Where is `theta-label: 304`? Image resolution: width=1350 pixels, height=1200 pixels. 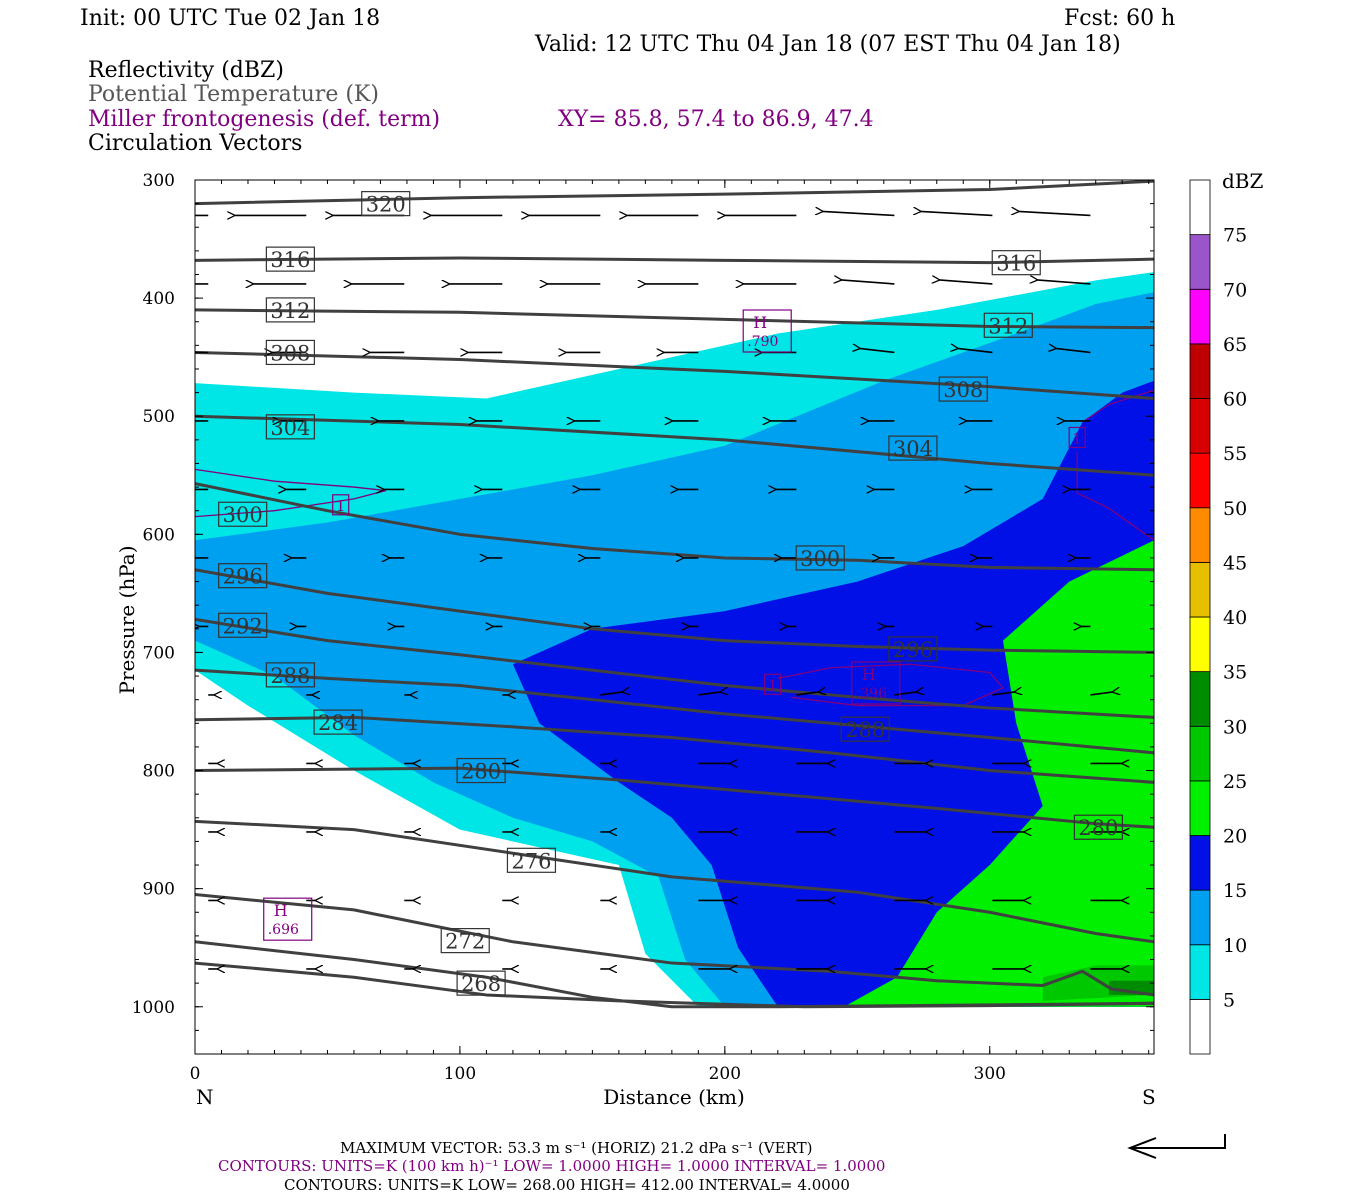
theta-label: 304 is located at coordinates (913, 449).